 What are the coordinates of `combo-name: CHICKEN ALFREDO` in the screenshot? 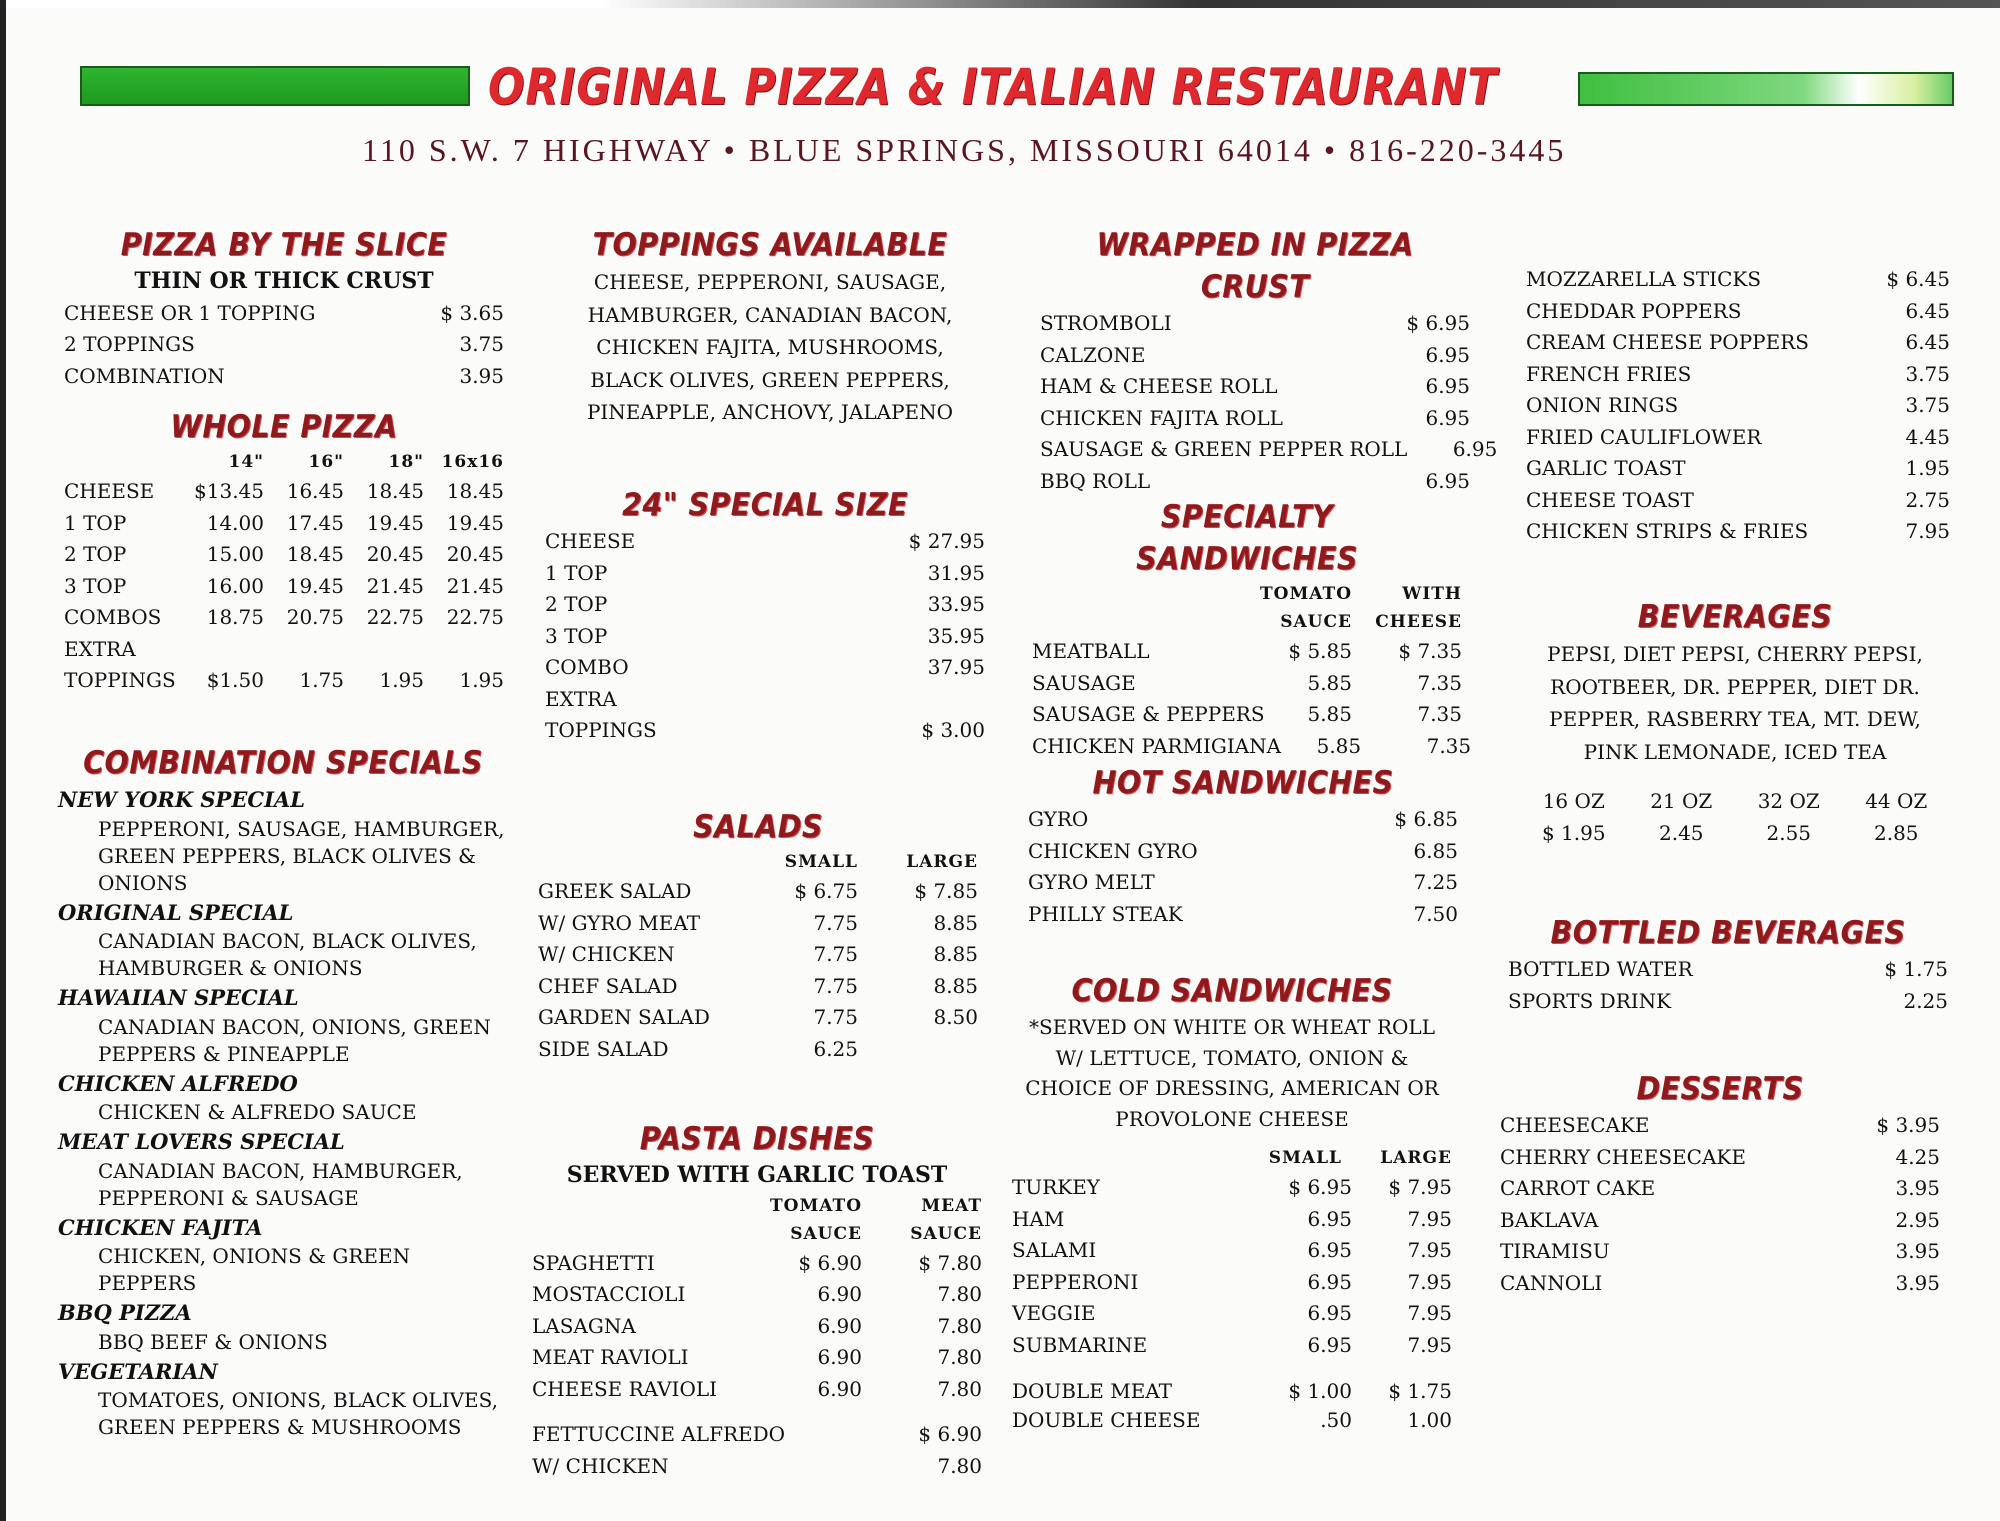 It's located at (178, 1083).